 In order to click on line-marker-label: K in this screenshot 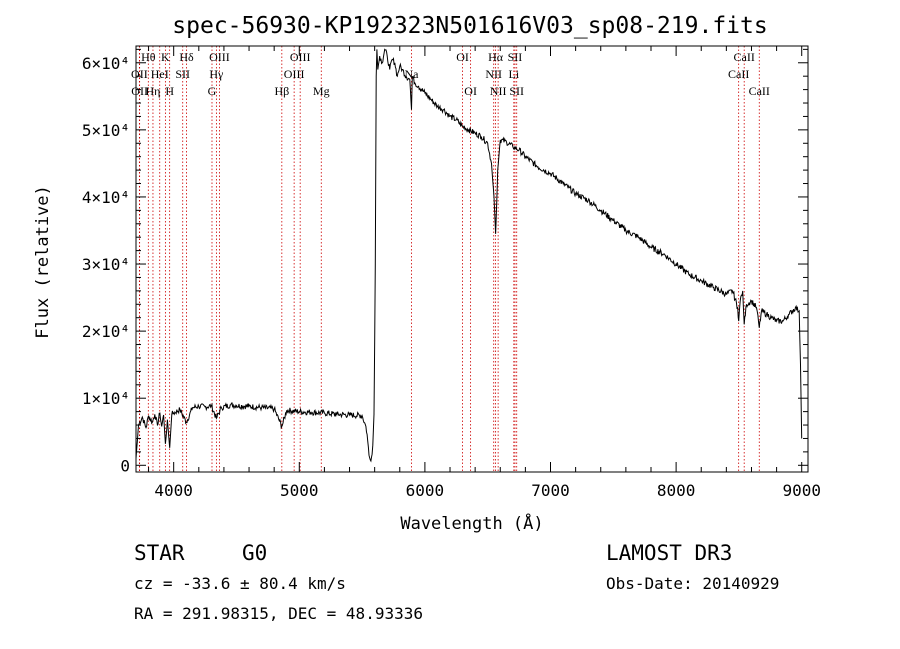, I will do `click(165, 57)`.